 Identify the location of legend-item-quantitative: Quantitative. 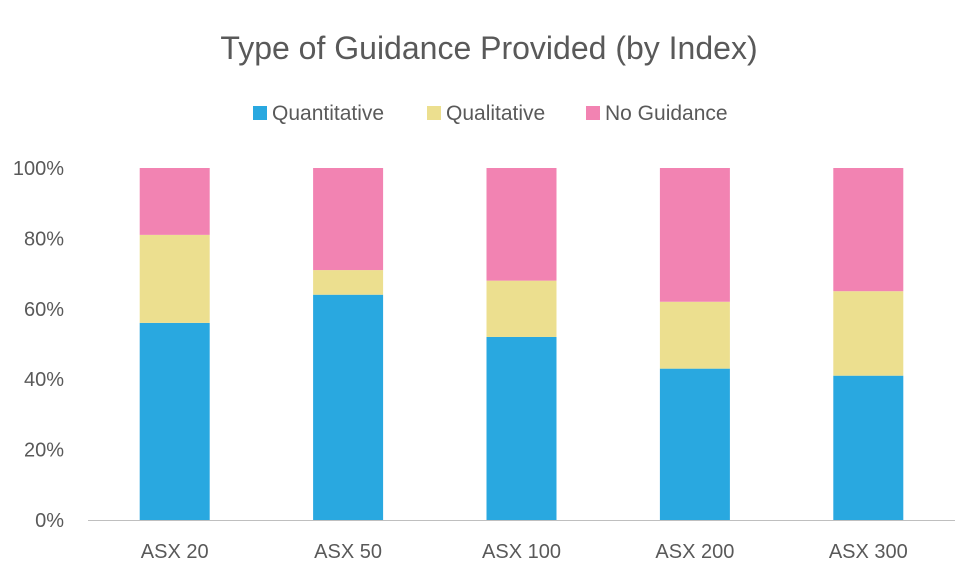
(318, 113).